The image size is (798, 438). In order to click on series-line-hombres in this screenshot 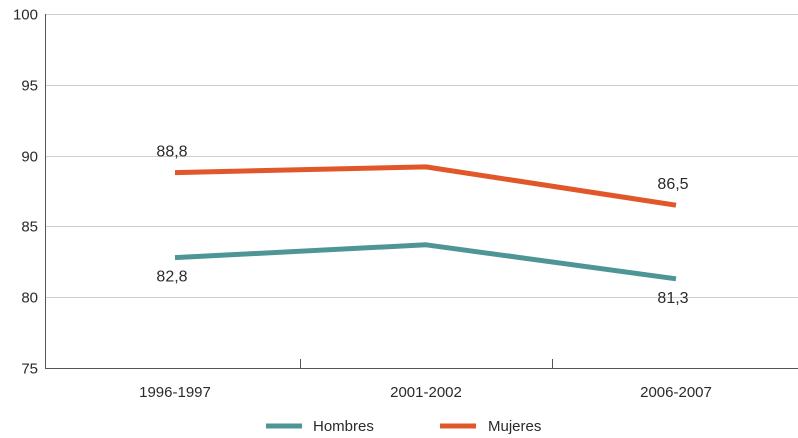, I will do `click(425, 262)`.